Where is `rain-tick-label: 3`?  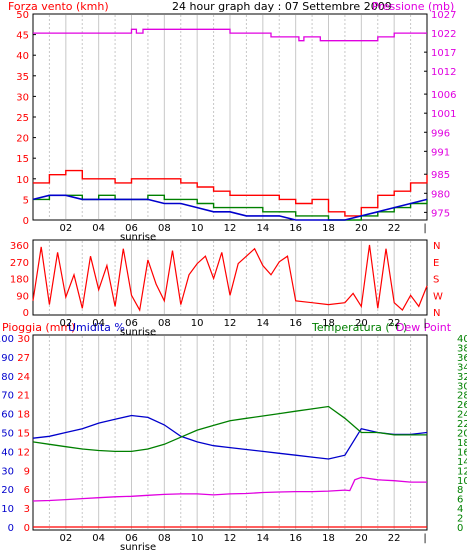
rain-tick-label: 3 is located at coordinates (27, 509).